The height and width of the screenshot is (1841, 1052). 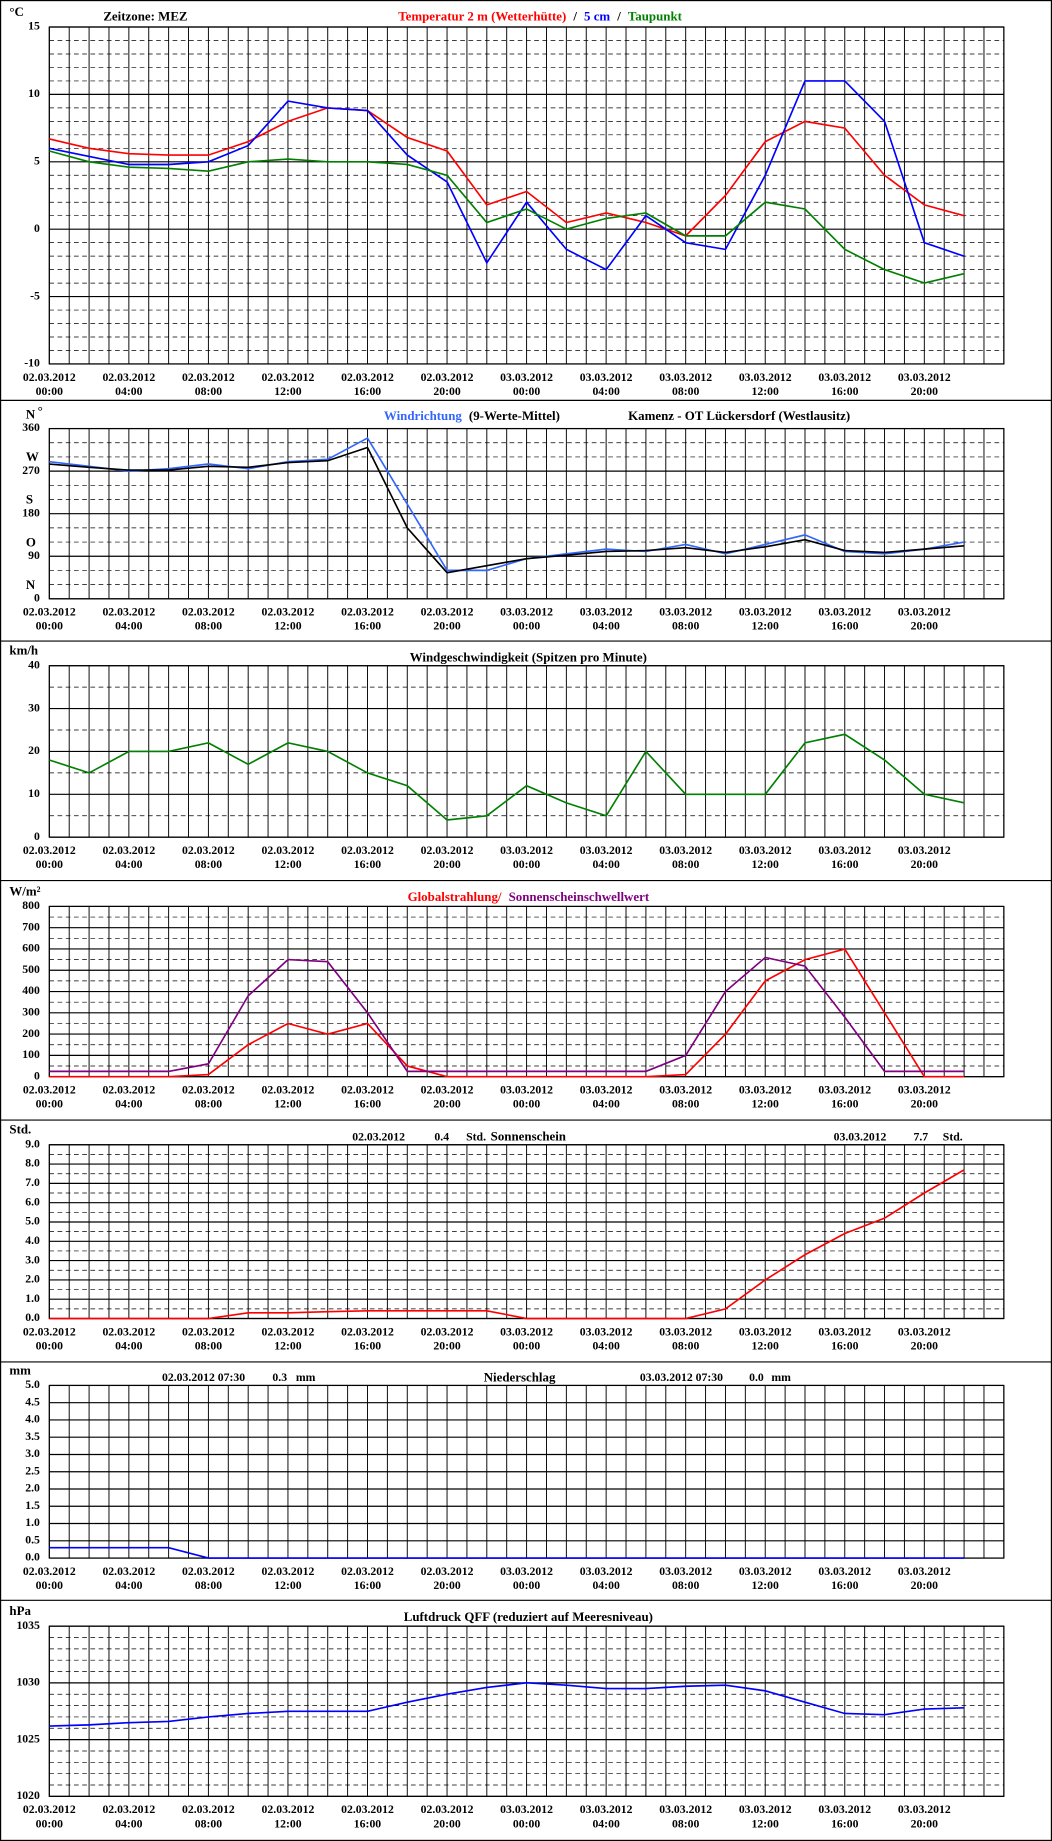 I want to click on plot-border, so click(x=526, y=751).